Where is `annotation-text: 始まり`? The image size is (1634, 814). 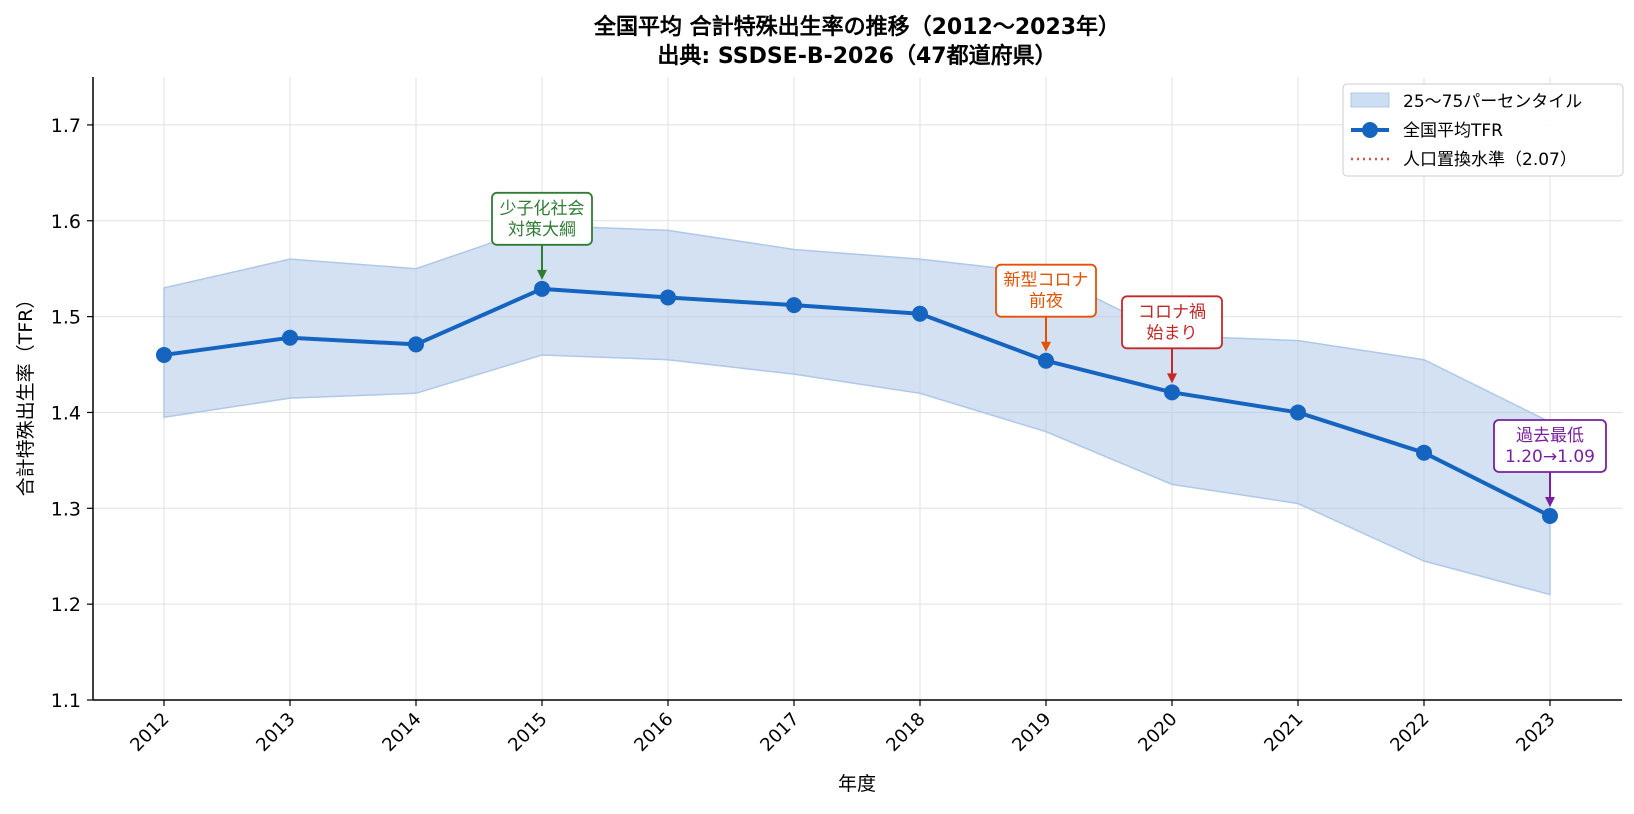
annotation-text: 始まり is located at coordinates (1172, 333).